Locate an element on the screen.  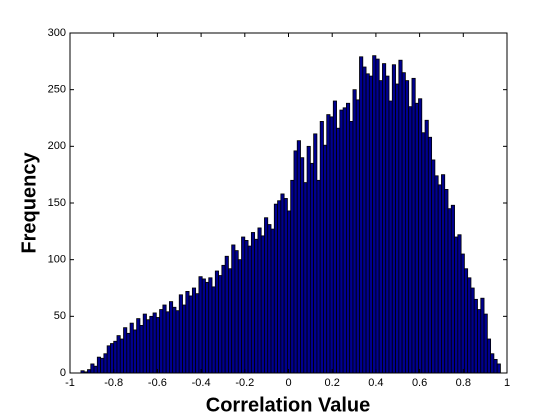
y-tick-label: 150 is located at coordinates (57, 203).